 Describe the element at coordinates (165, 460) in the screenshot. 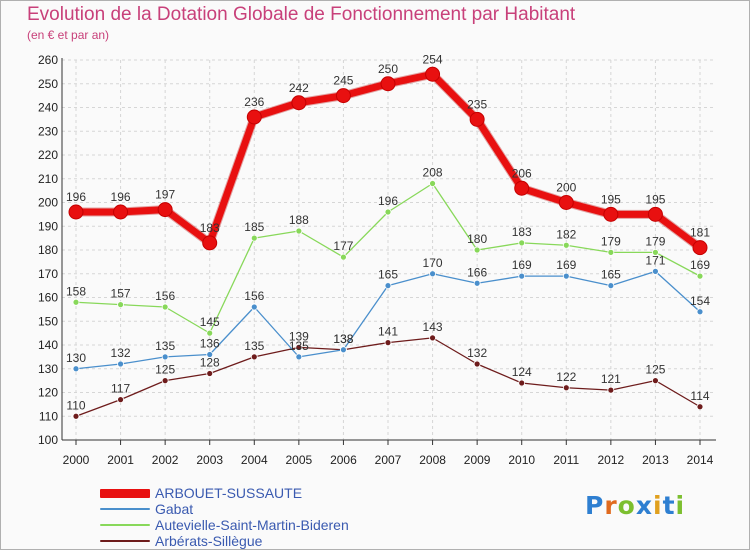

I see `x-tick-label: 2002` at that location.